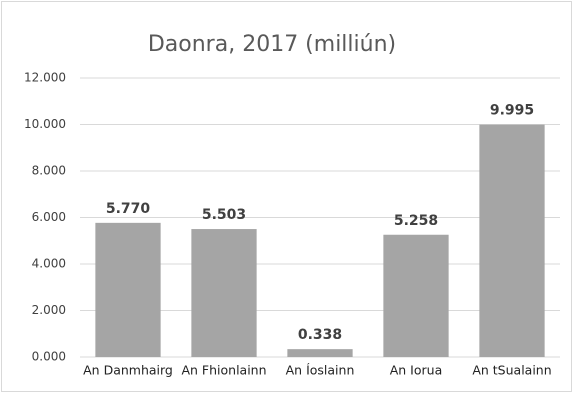 This screenshot has height=406, width=574. I want to click on y-tick-label: 2.000, so click(49, 310).